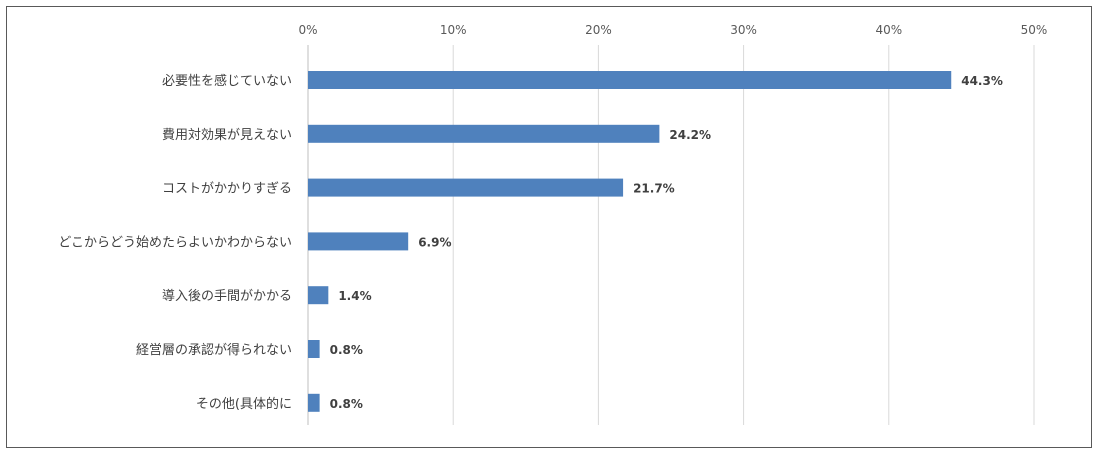 The width and height of the screenshot is (1100, 455). I want to click on category-label: 経営層の承認が得られない, so click(214, 350).